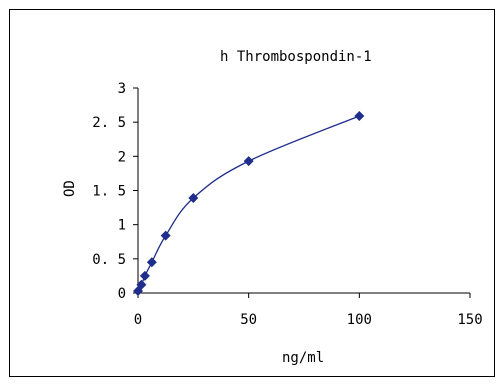  I want to click on x-ticks: 0 50 100 150, so click(308, 310).